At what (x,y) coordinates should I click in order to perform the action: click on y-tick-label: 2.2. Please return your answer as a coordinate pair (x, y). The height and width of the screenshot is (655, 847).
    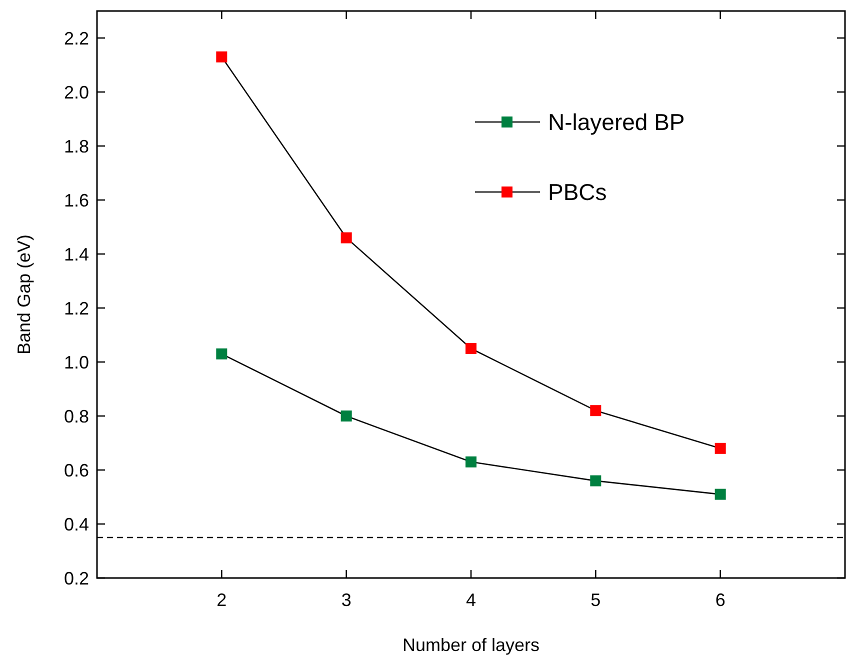
    Looking at the image, I should click on (76, 38).